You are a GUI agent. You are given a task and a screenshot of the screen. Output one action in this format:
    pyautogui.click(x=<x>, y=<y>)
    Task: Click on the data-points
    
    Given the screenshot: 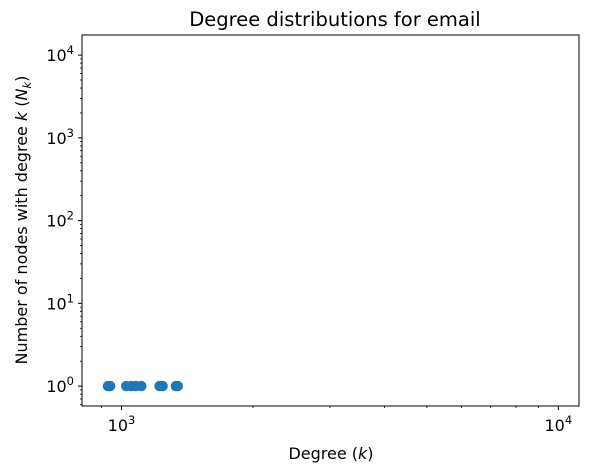 What is the action you would take?
    pyautogui.click(x=142, y=386)
    